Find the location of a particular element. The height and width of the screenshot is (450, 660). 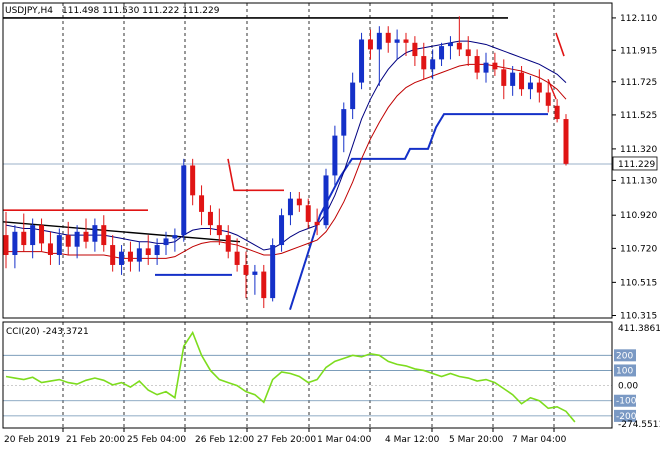

cci-tick-label: -200 is located at coordinates (626, 417).